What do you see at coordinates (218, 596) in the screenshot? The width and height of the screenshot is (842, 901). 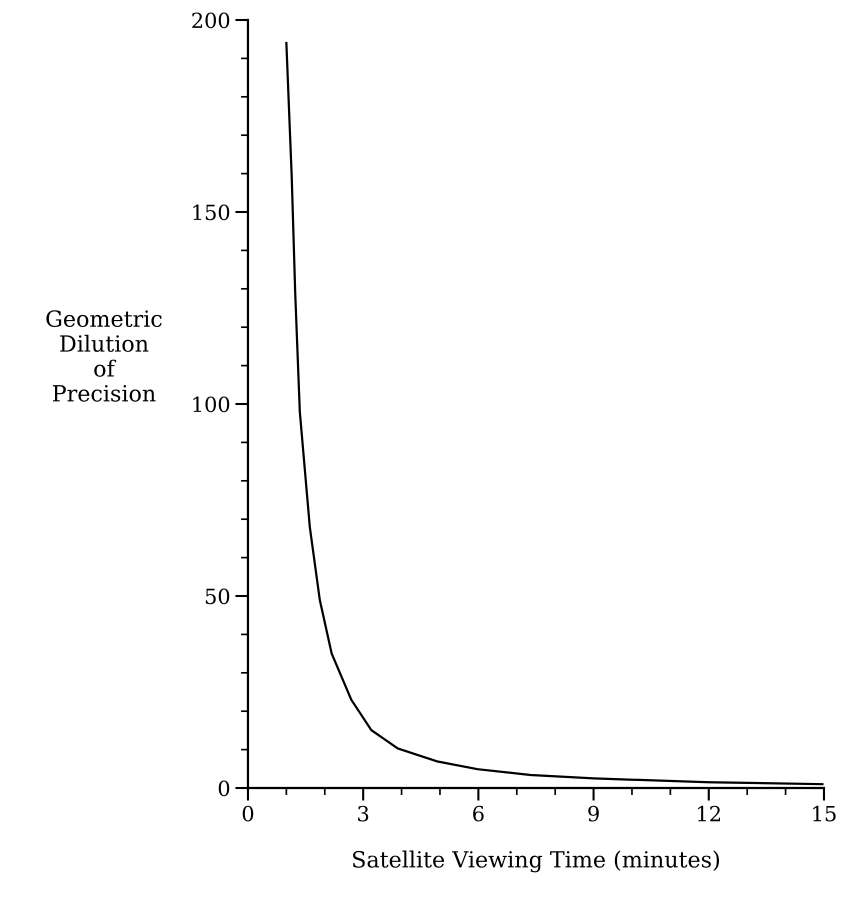 I see `y-tick-label: 50` at bounding box center [218, 596].